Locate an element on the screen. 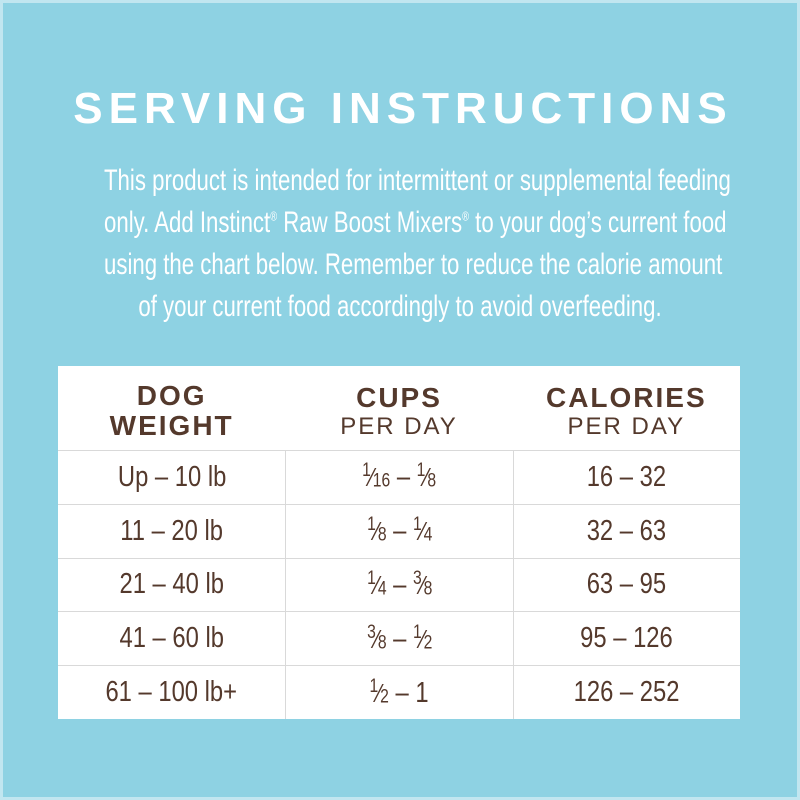 The width and height of the screenshot is (800, 800). calories-cell-value: 95 – 126 is located at coordinates (627, 638).